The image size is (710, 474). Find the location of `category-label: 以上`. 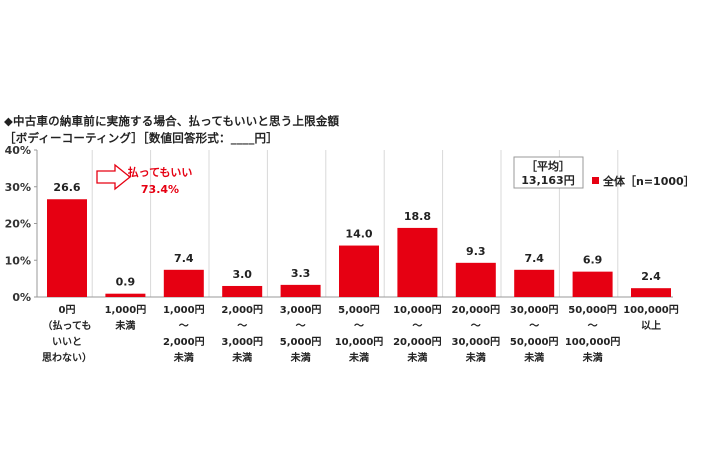

category-label: 以上 is located at coordinates (651, 325).